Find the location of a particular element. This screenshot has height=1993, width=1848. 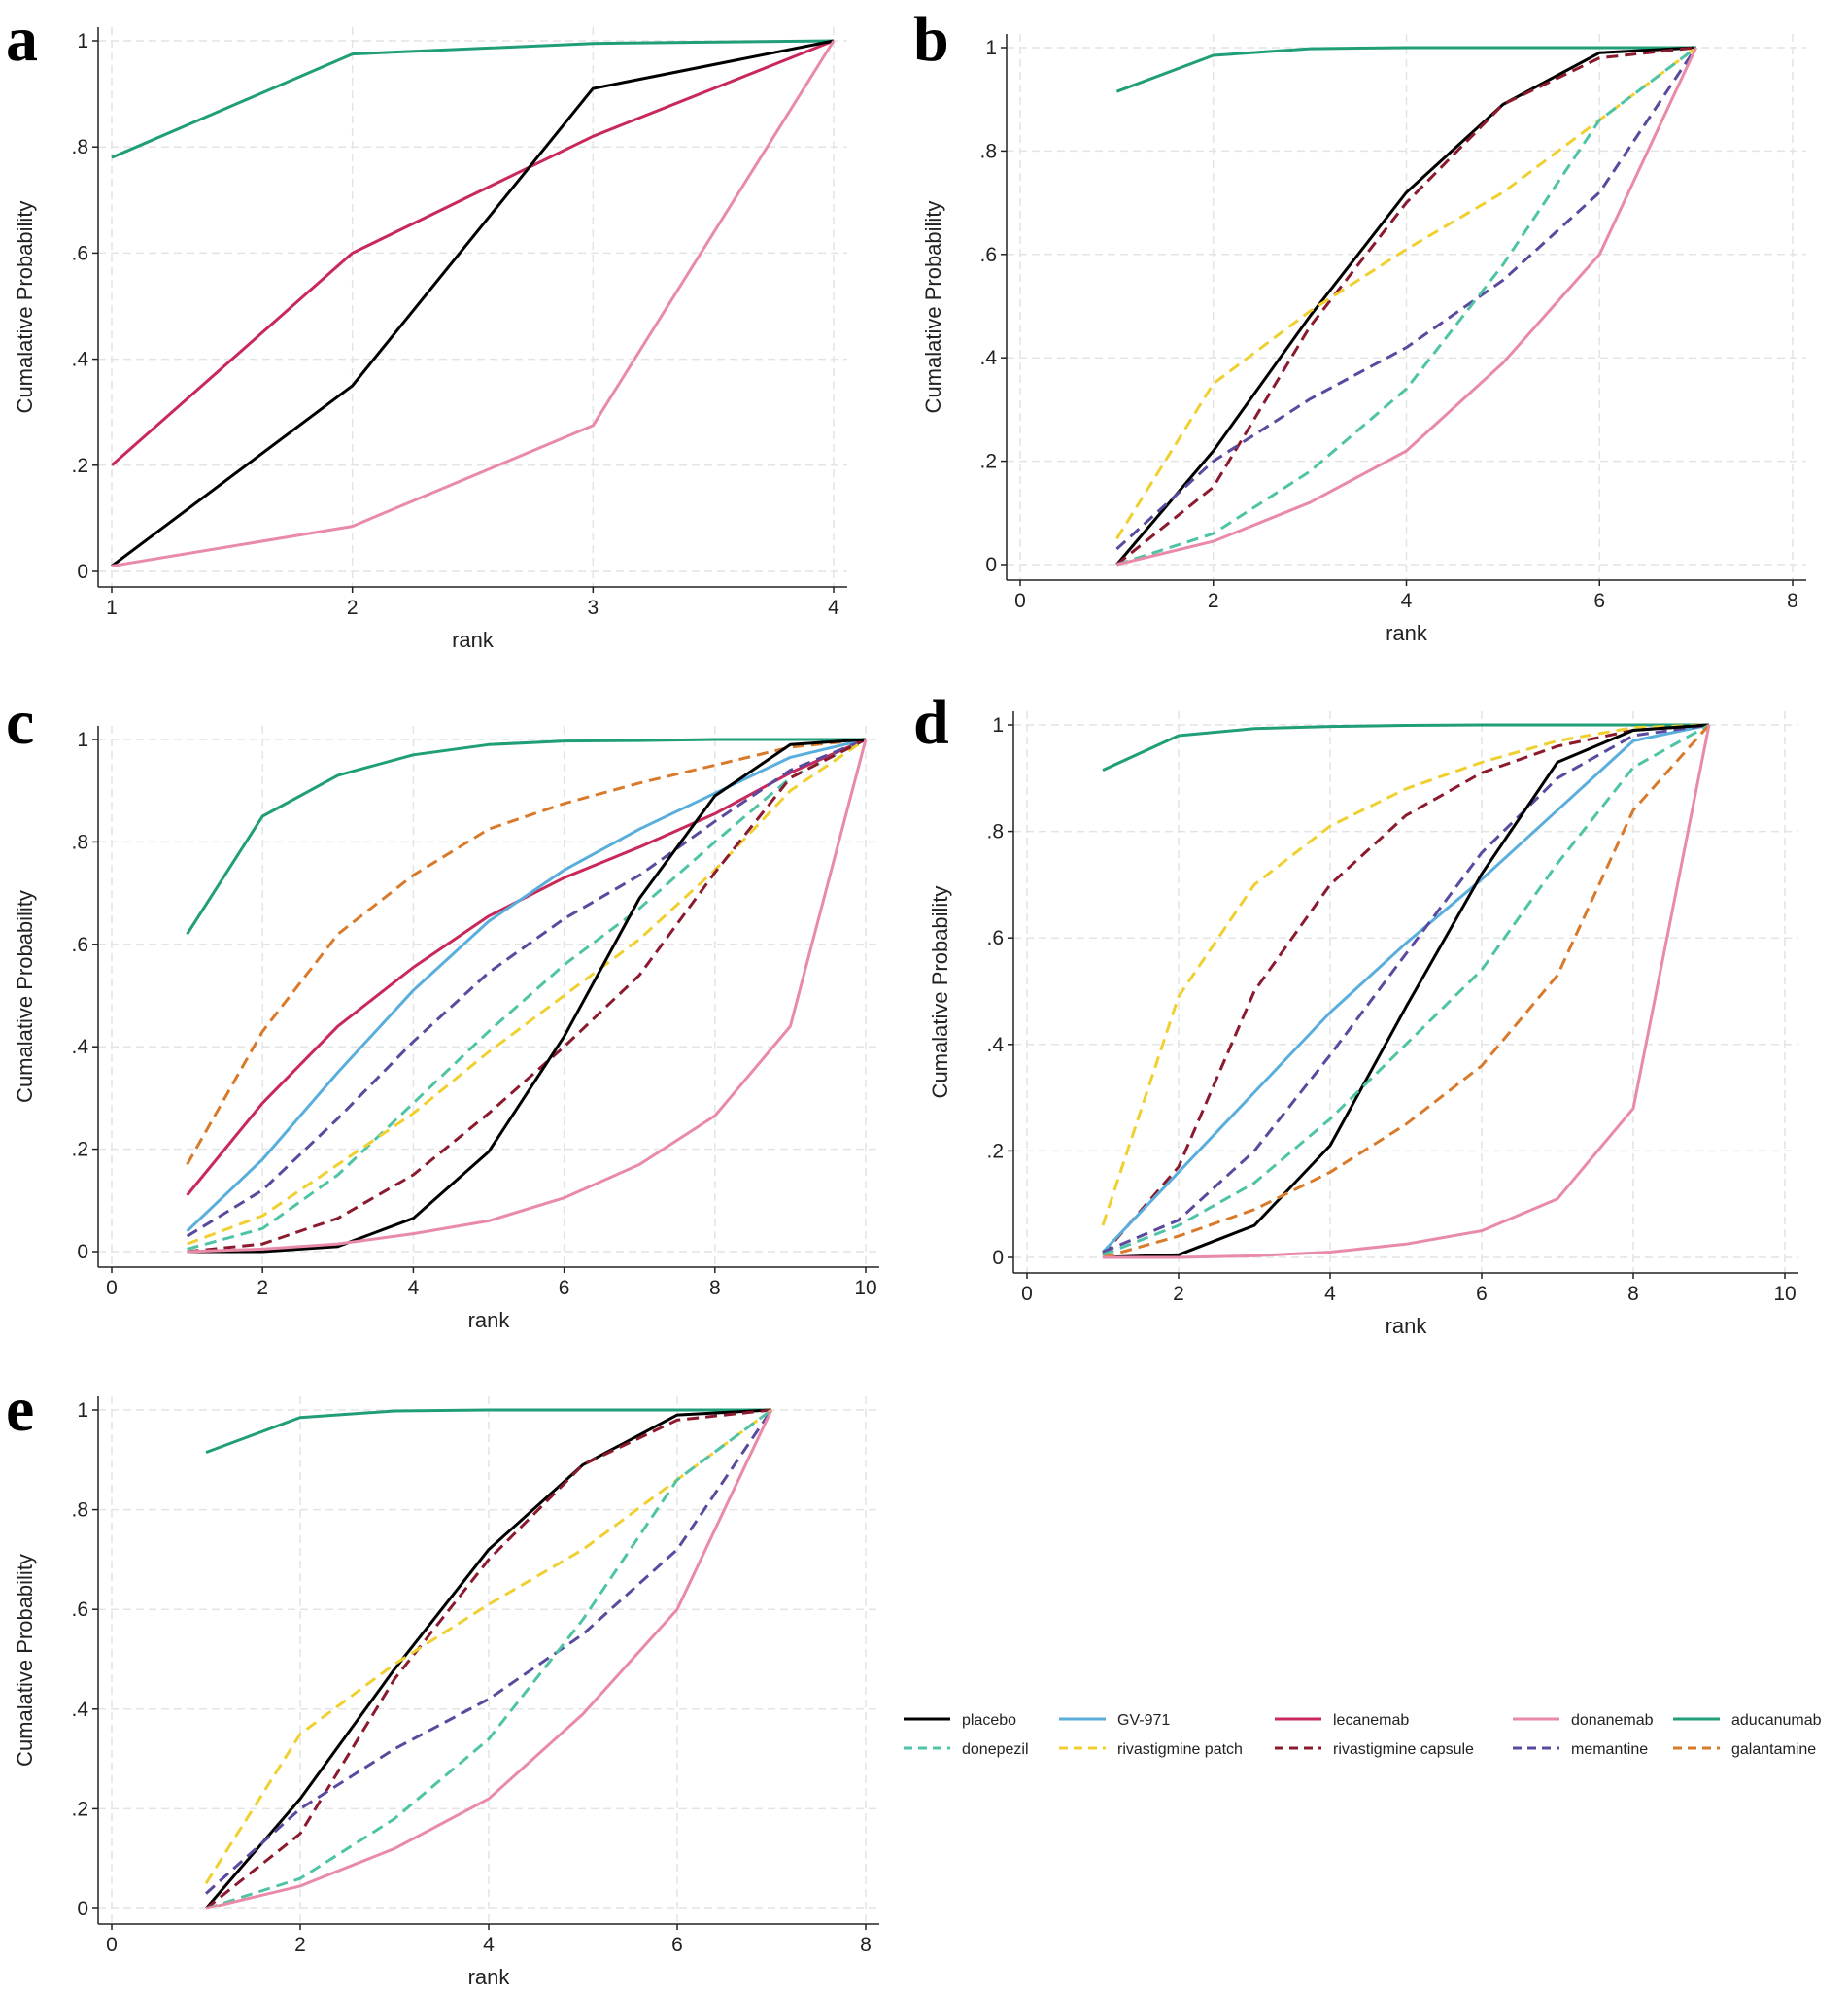

legend-label: memantine is located at coordinates (1609, 1749).